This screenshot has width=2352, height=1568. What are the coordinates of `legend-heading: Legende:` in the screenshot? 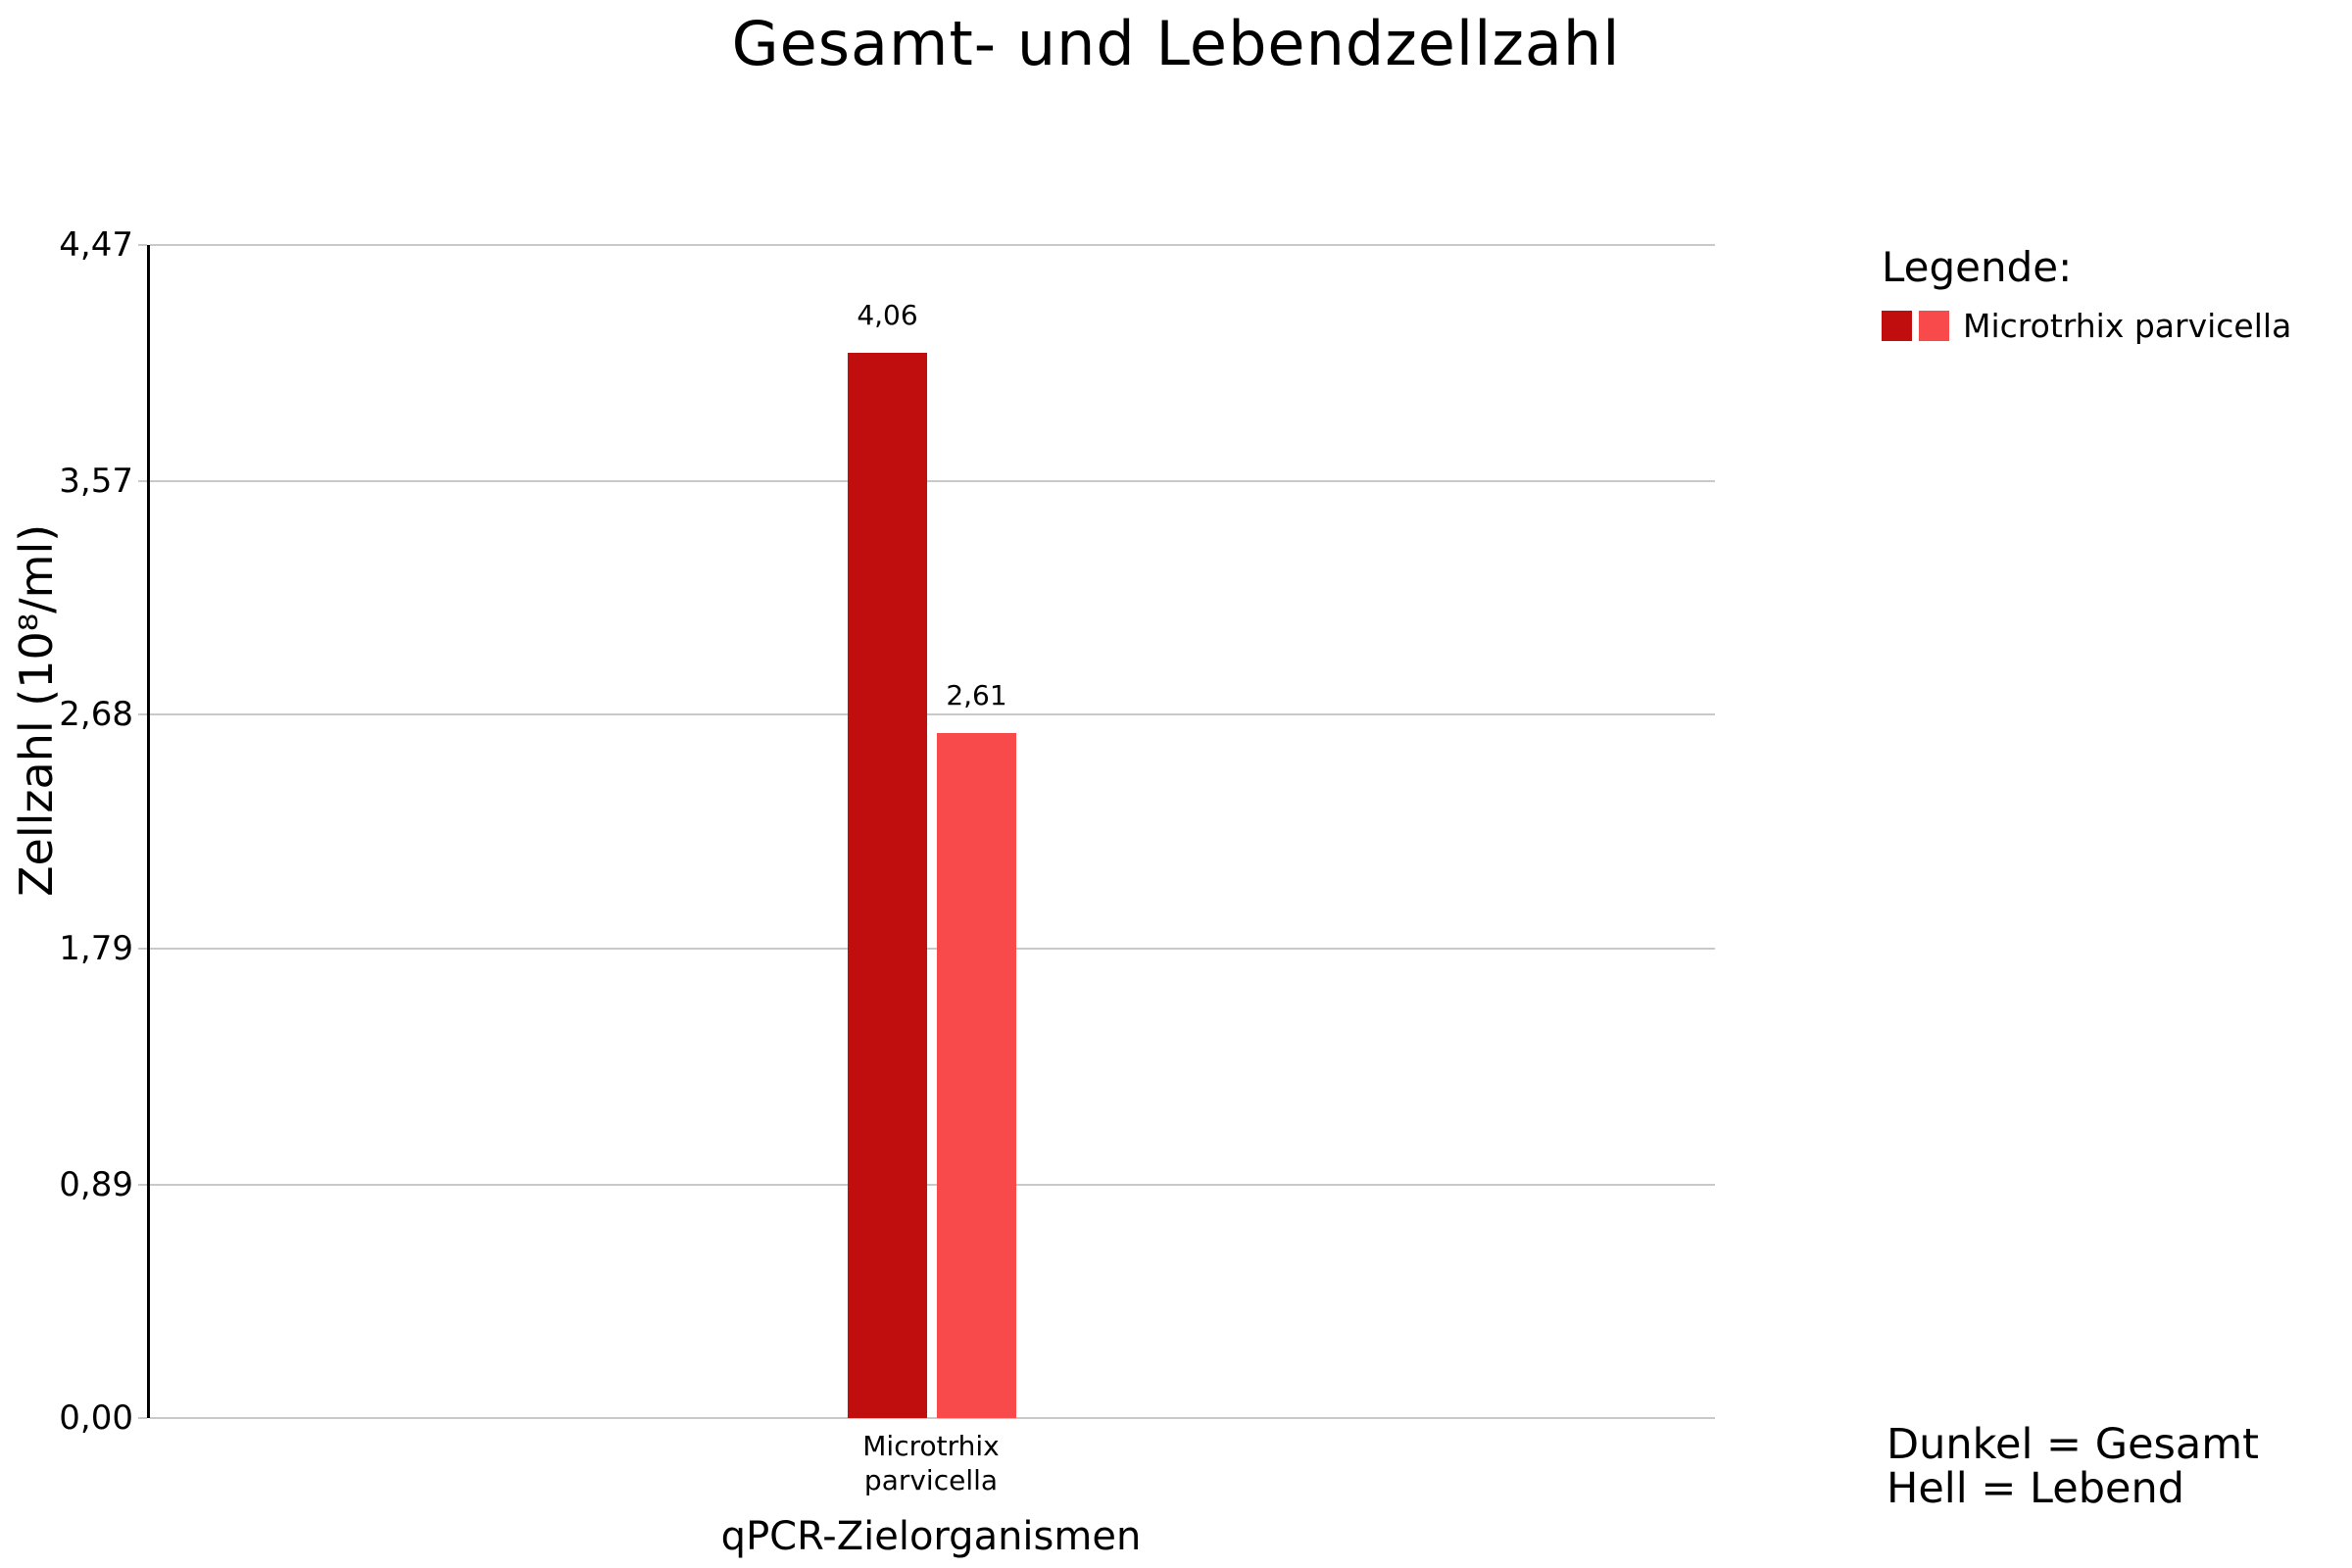 It's located at (1977, 267).